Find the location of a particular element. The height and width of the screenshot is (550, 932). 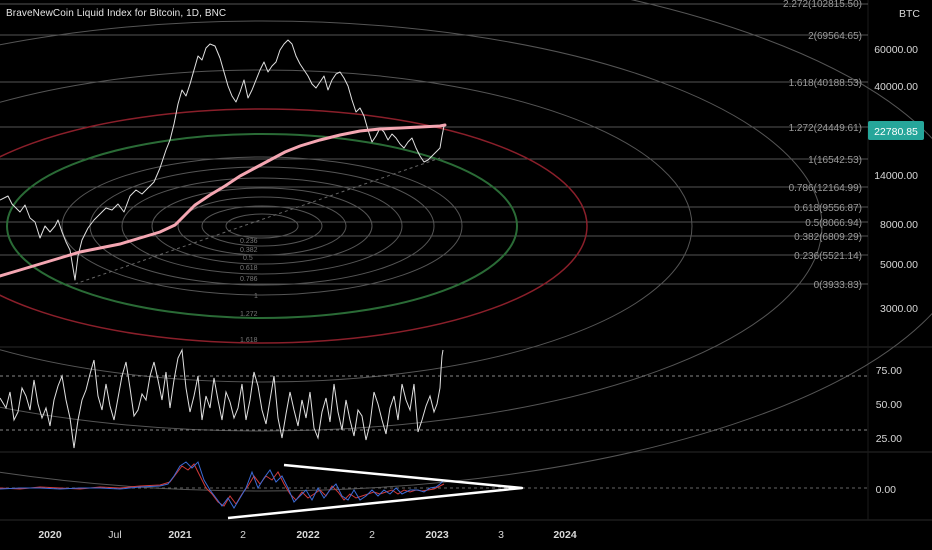

fib-circle-label: 0.382 is located at coordinates (249, 250).